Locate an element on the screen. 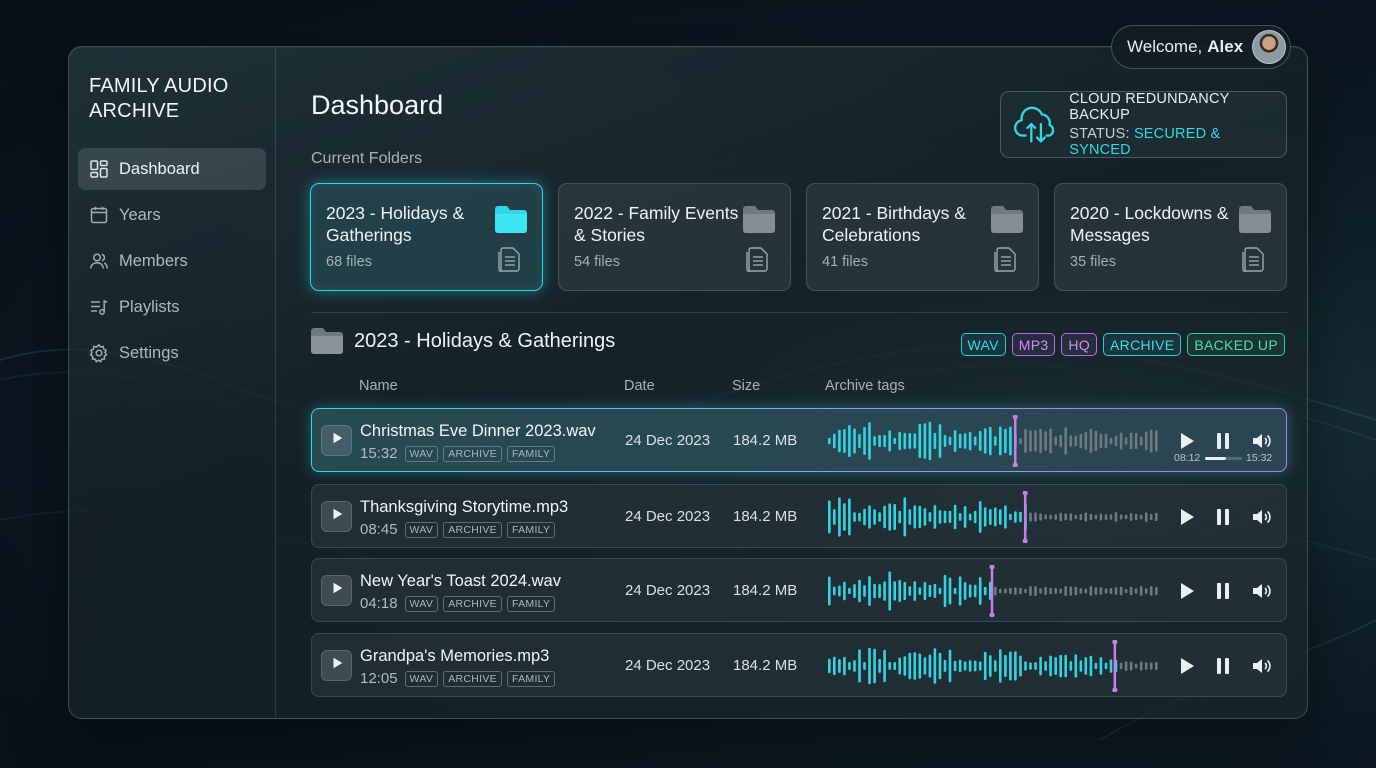 Image resolution: width=1376 pixels, height=768 pixels. folder-card-2021: 2021 - Birthdays & Celebrations 41 files is located at coordinates (922, 237).